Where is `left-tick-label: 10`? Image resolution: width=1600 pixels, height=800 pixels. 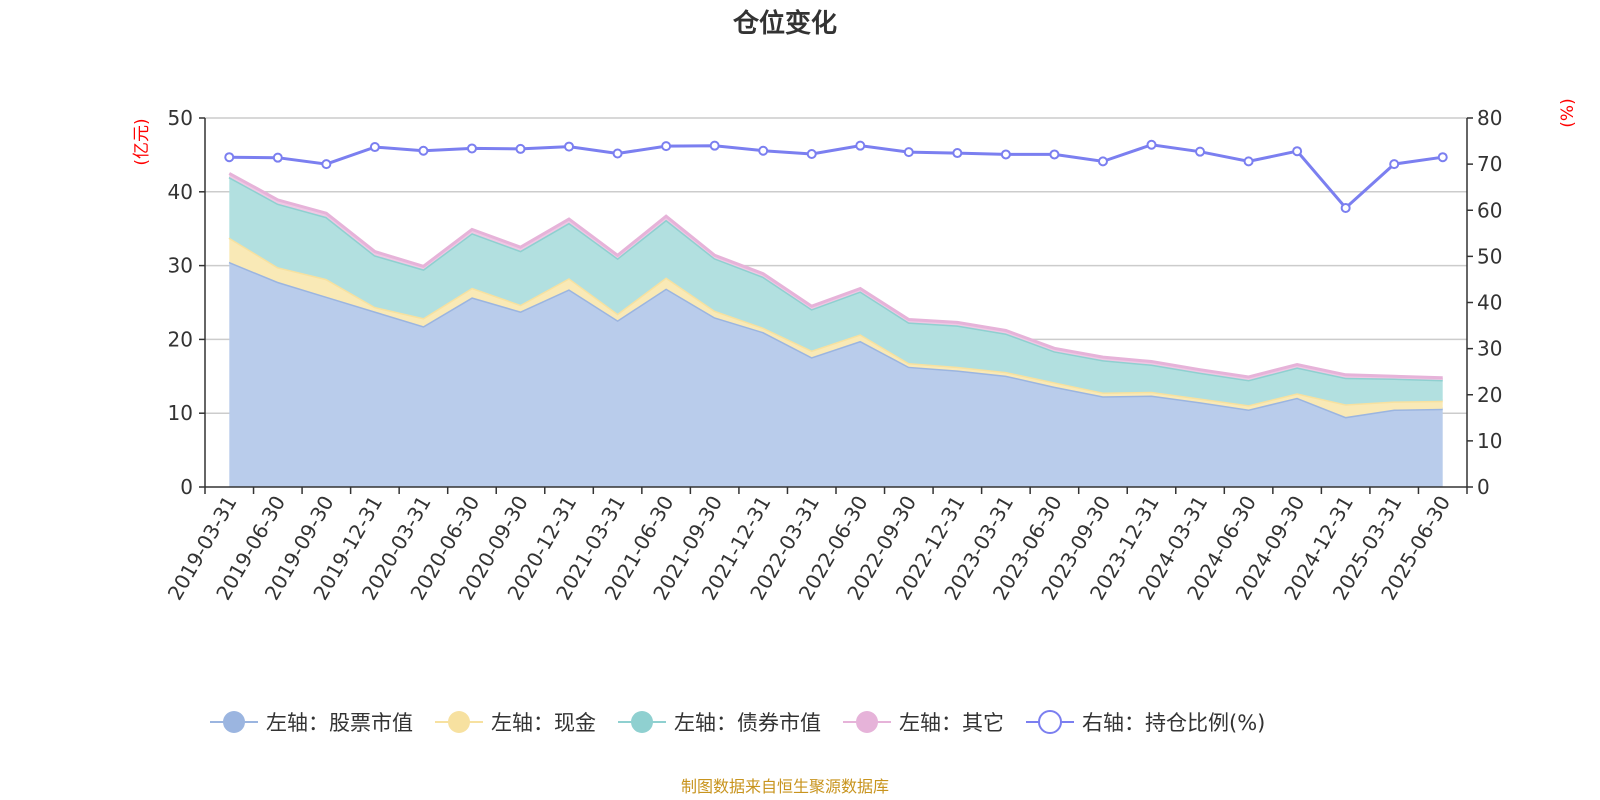
left-tick-label: 10 is located at coordinates (180, 413).